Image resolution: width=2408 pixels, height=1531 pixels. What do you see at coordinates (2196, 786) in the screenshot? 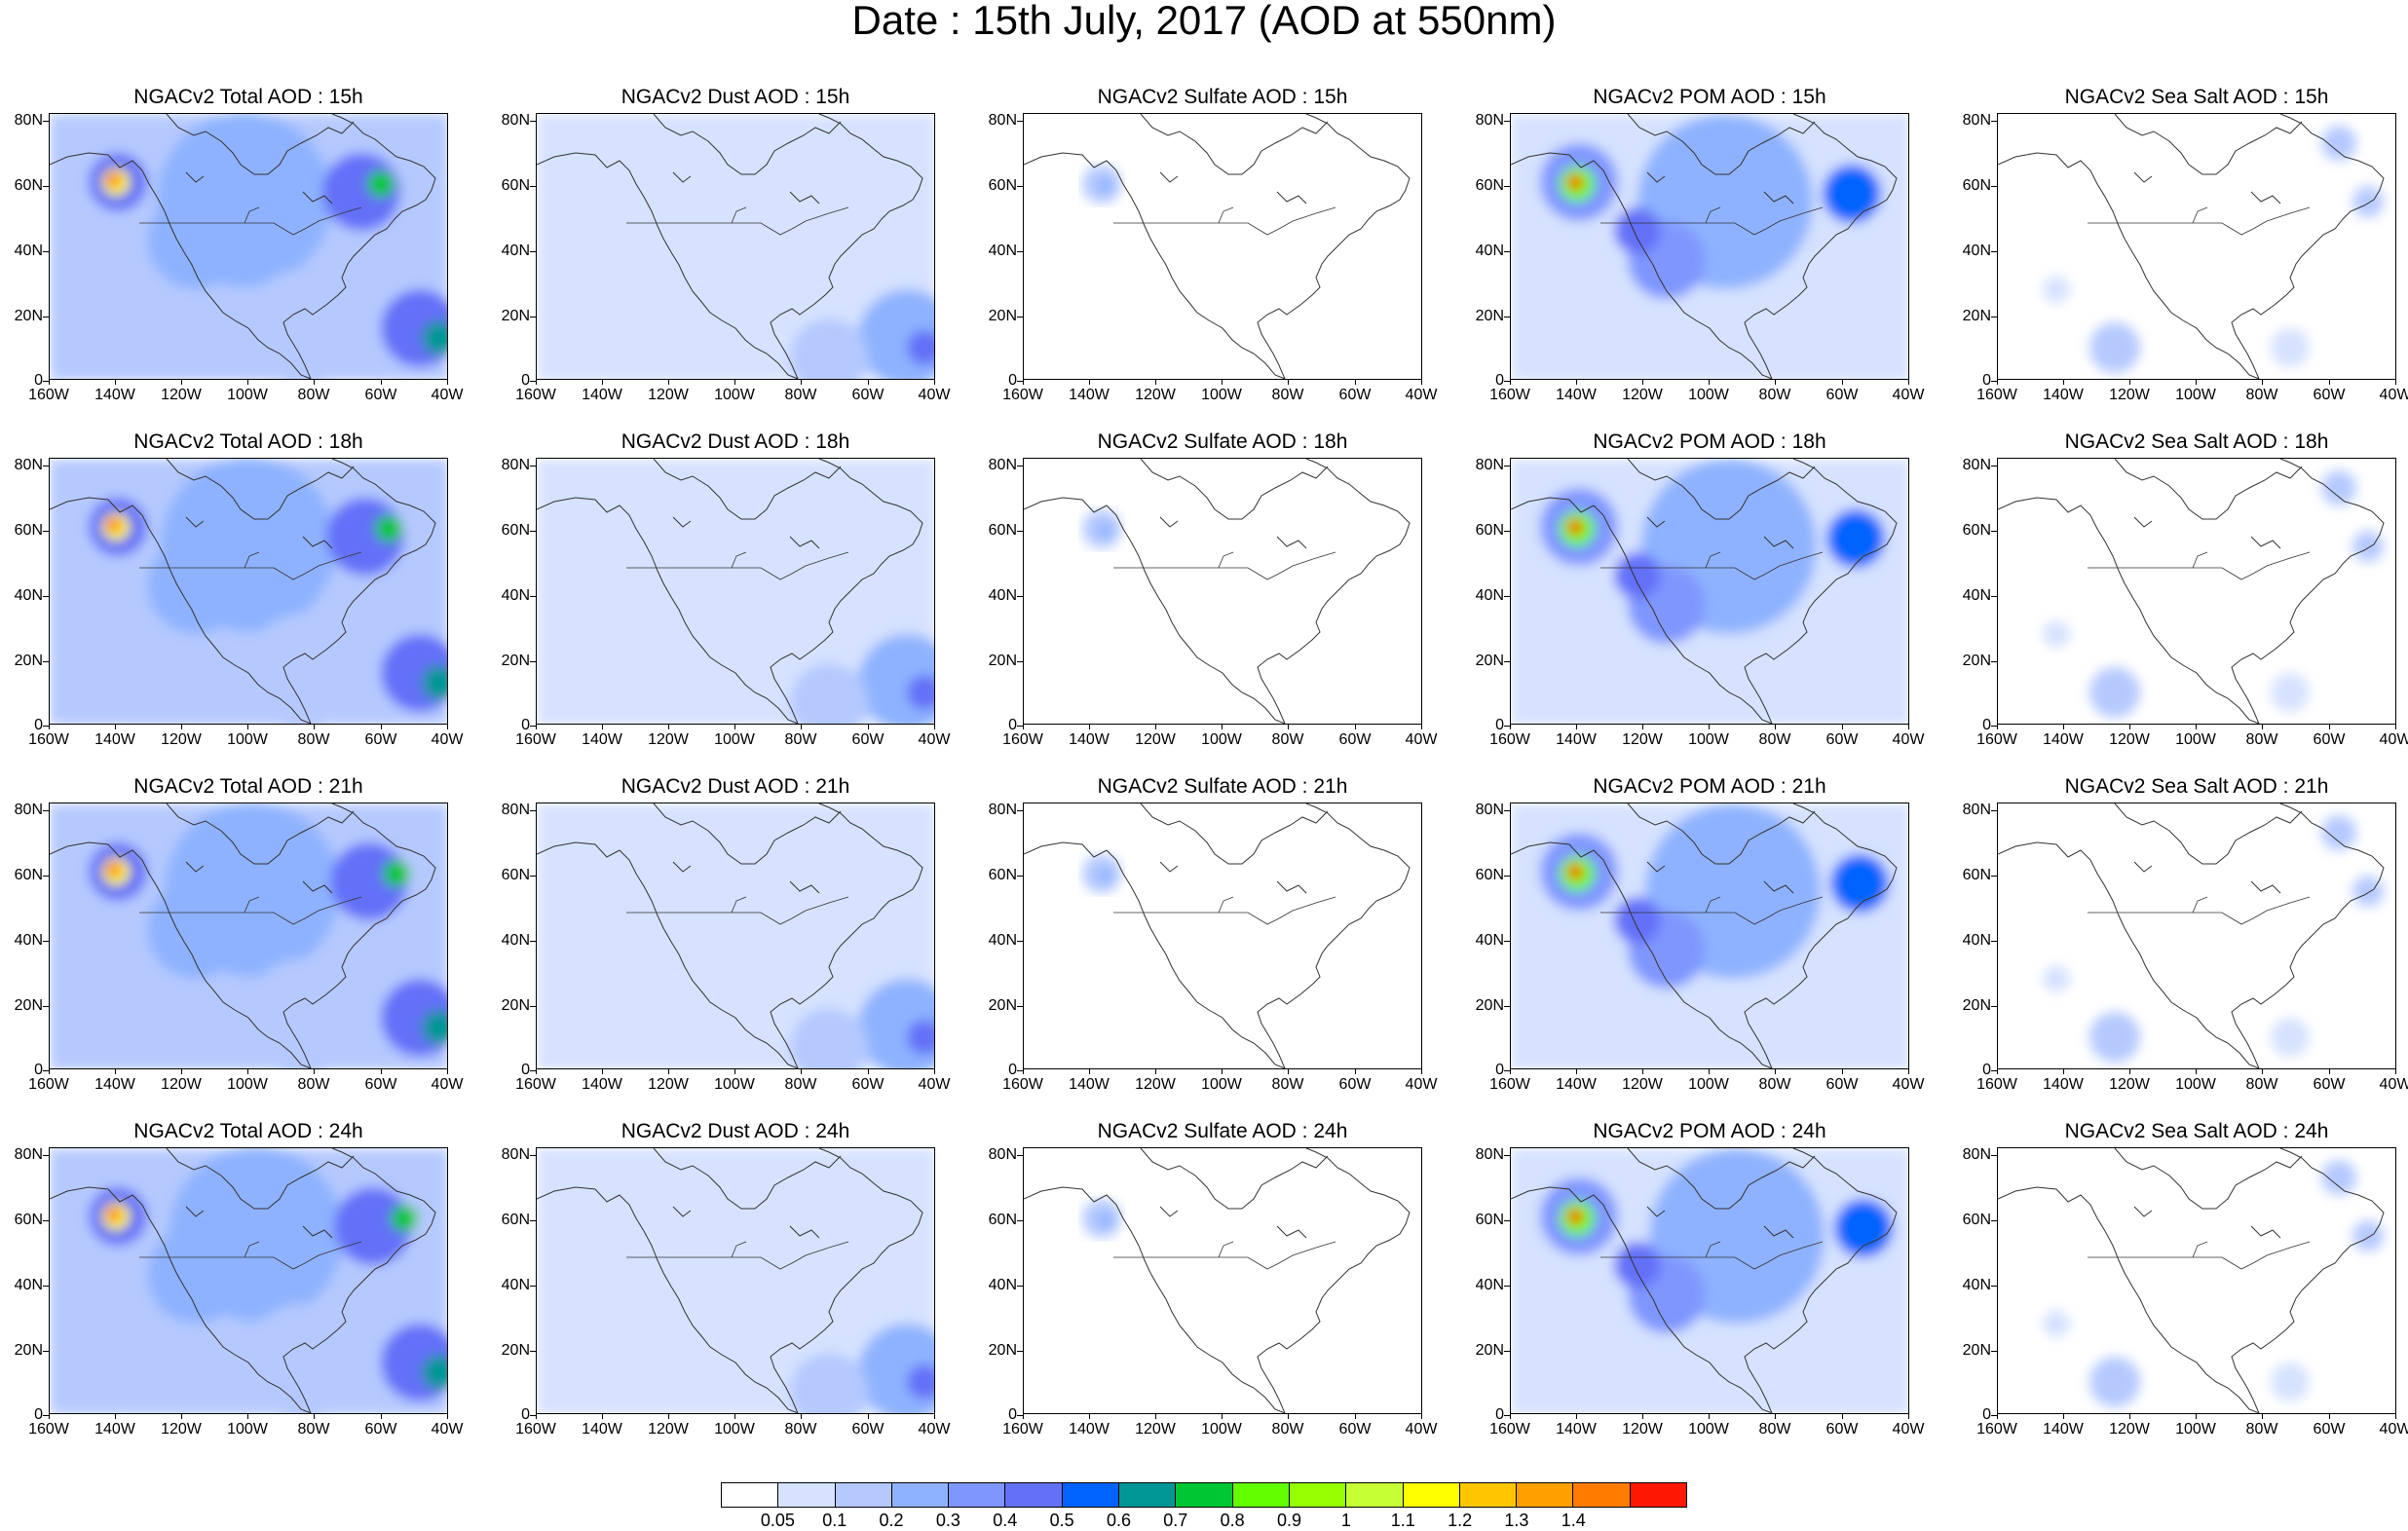
I see `panel-title: NGACv2 Sea Salt AOD : 21h` at bounding box center [2196, 786].